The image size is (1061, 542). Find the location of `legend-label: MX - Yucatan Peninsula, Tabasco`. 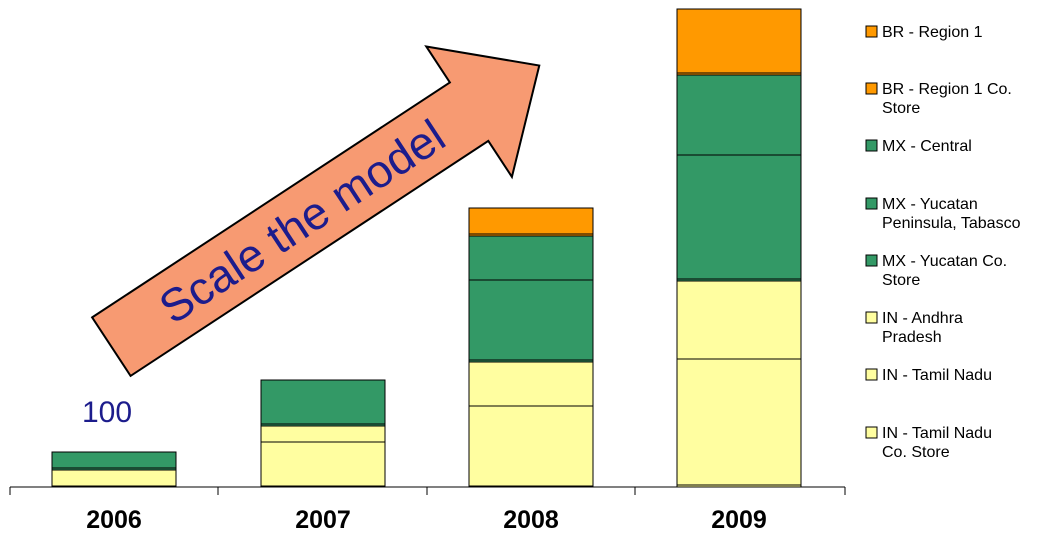

legend-label: MX - Yucatan Peninsula, Tabasco is located at coordinates (951, 214).